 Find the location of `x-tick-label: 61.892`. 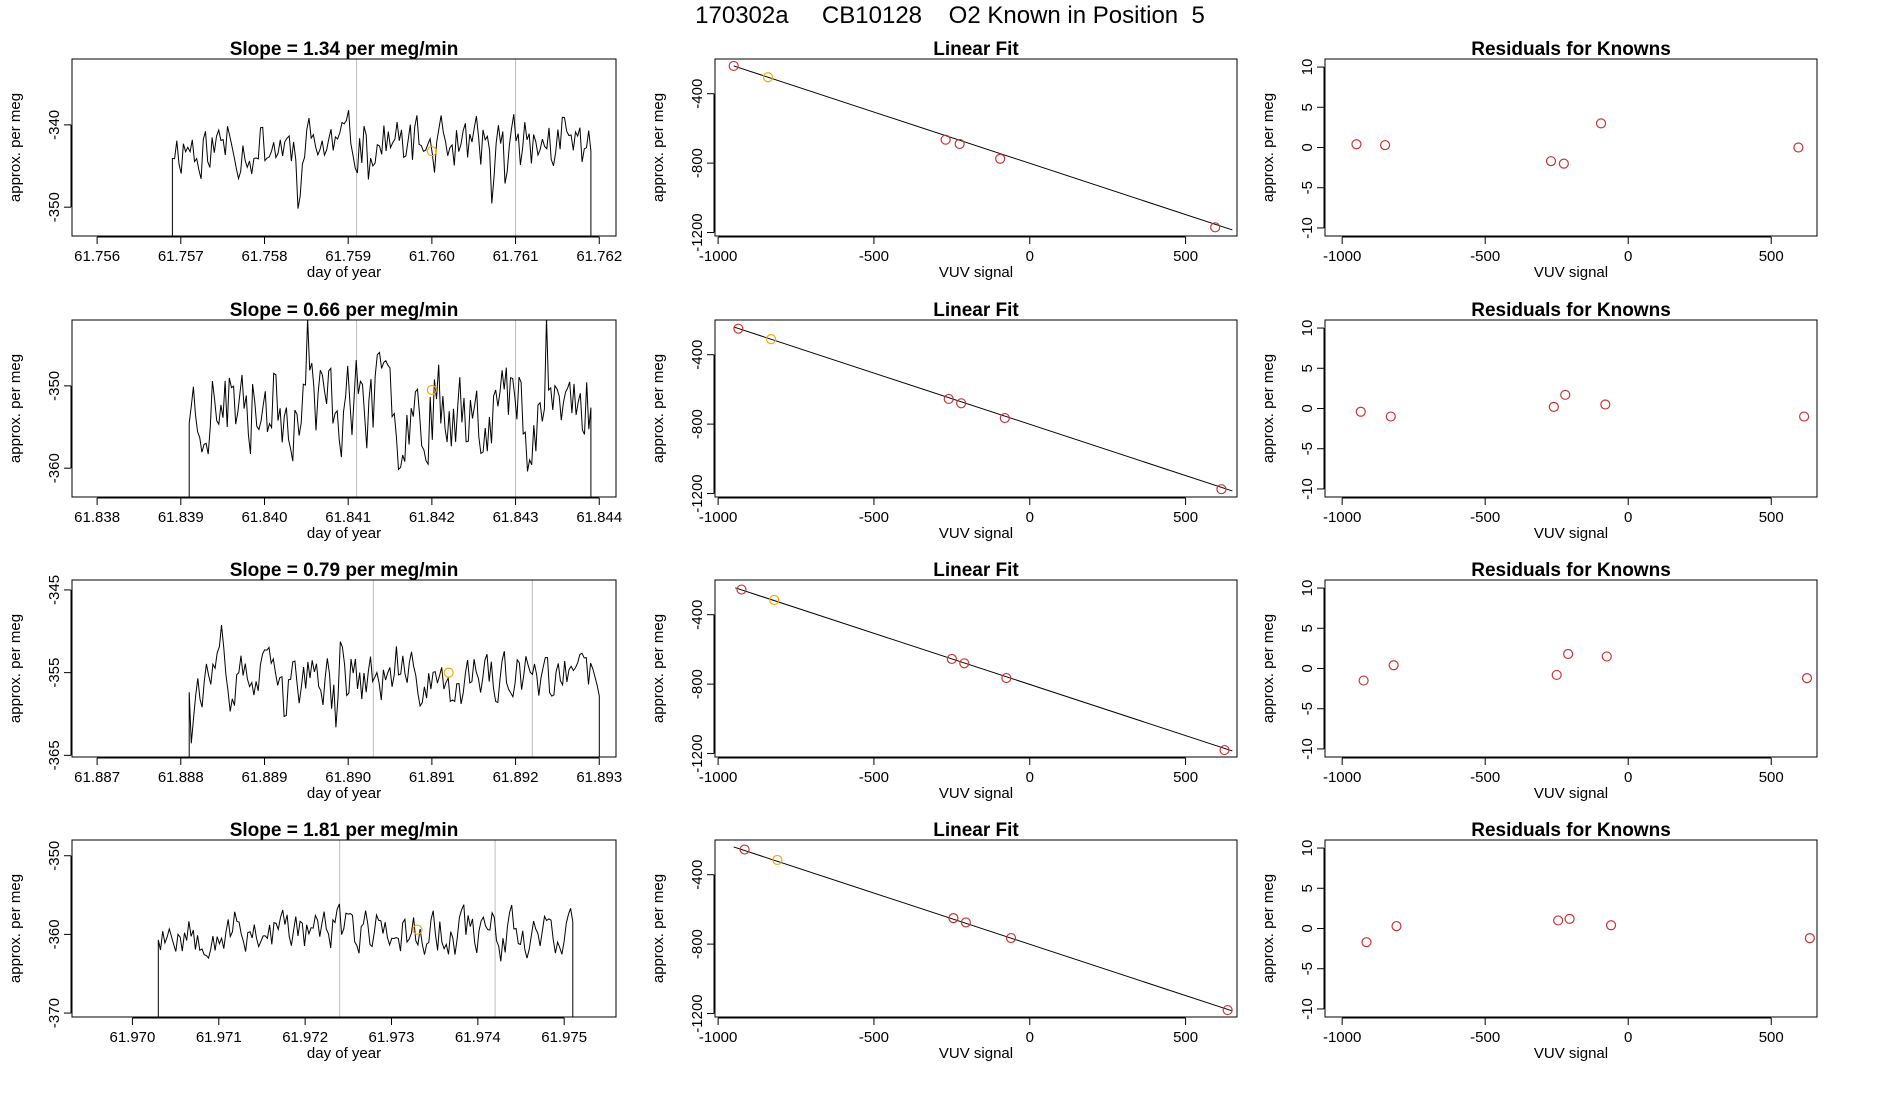

x-tick-label: 61.892 is located at coordinates (516, 777).